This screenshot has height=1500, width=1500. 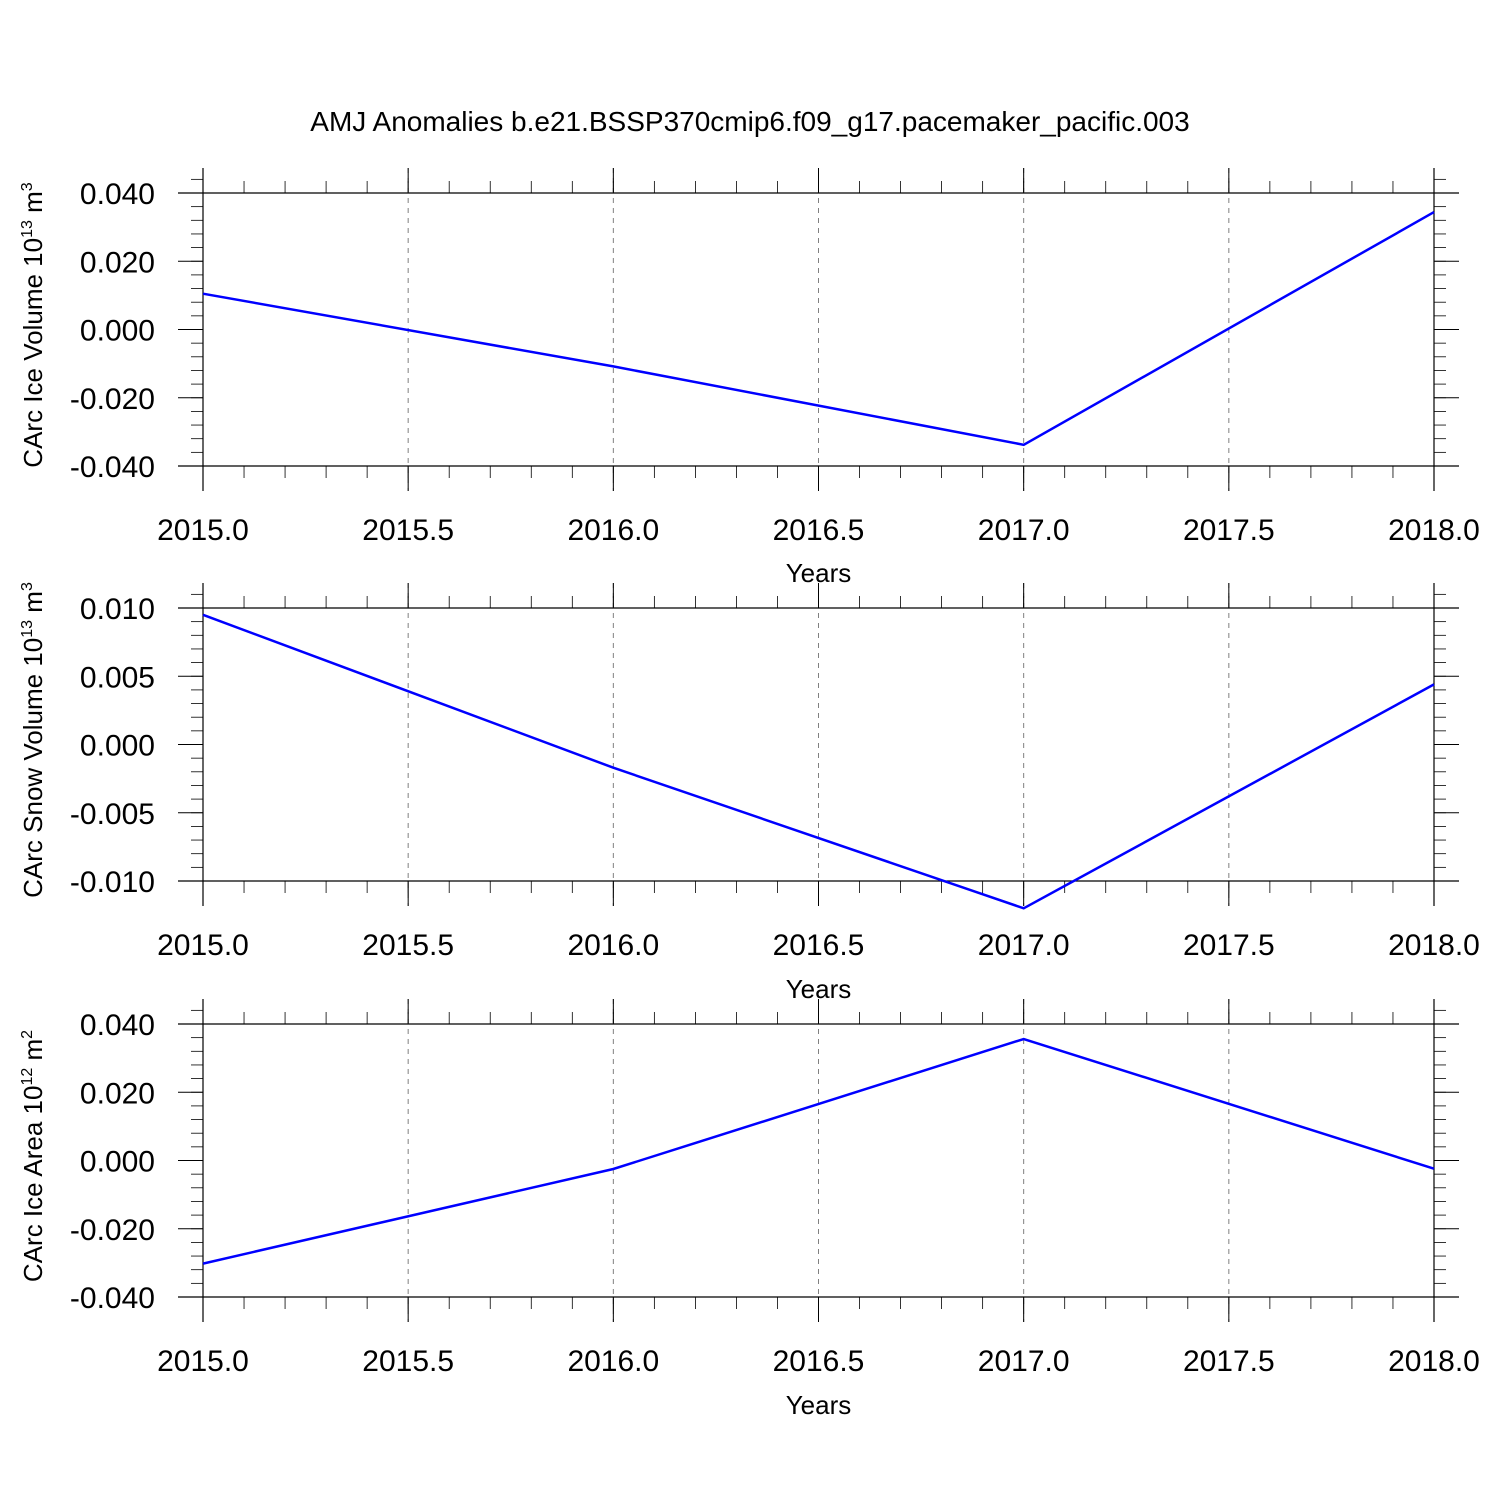 What do you see at coordinates (819, 1405) in the screenshot?
I see `x-axis-label: Years` at bounding box center [819, 1405].